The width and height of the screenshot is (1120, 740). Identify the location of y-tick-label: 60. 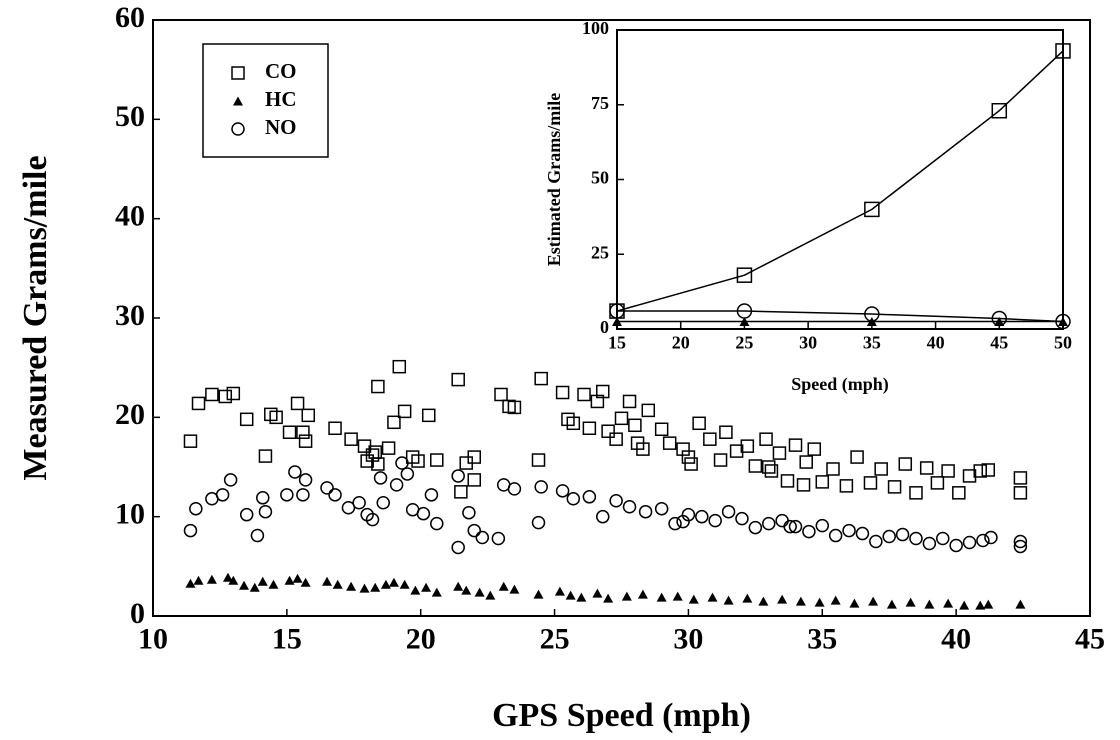
(130, 17).